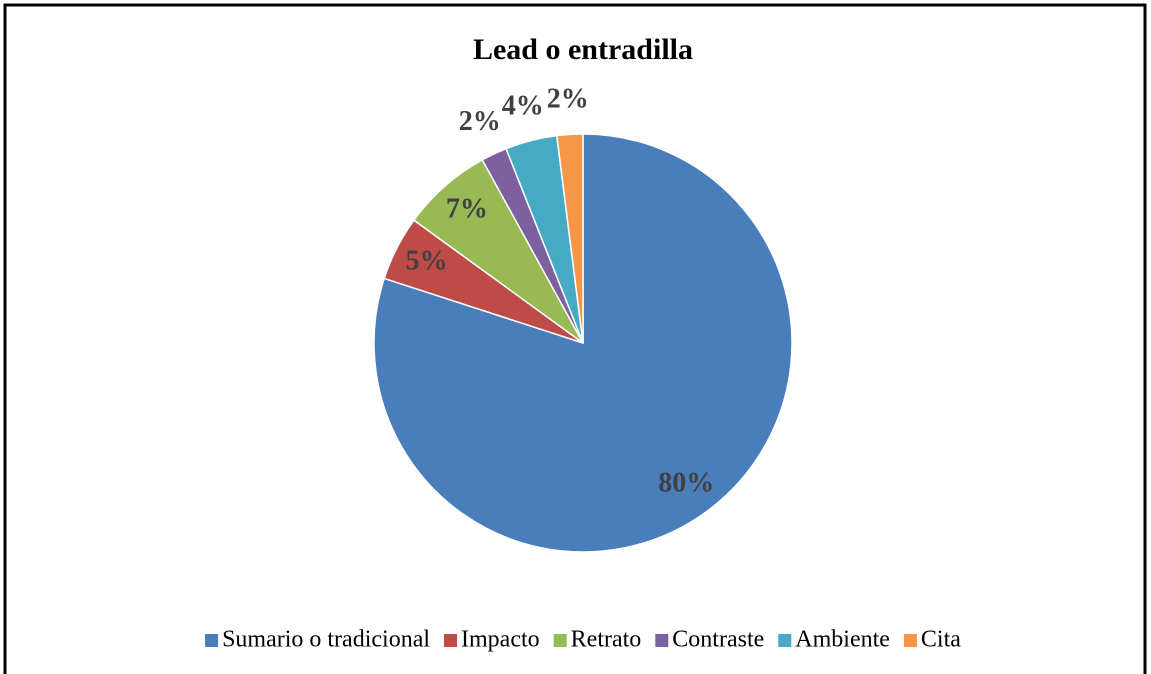 The image size is (1151, 674). What do you see at coordinates (842, 640) in the screenshot?
I see `legend-label: Ambiente` at bounding box center [842, 640].